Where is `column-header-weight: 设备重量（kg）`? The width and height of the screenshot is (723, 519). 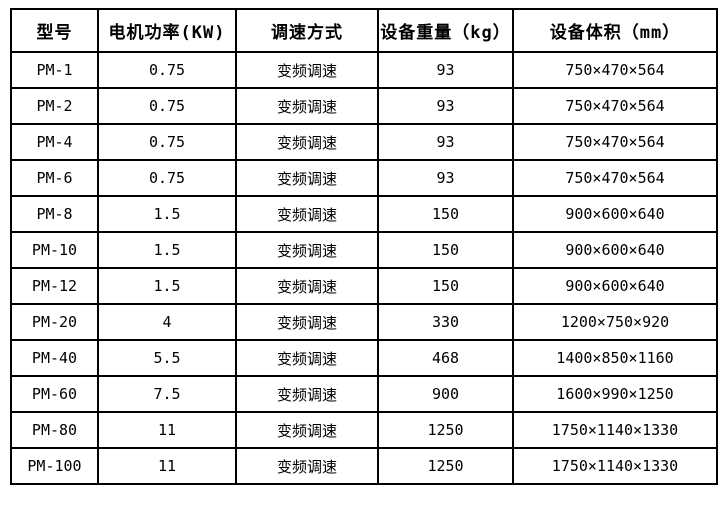
column-header-weight: 设备重量（kg） is located at coordinates (445, 30).